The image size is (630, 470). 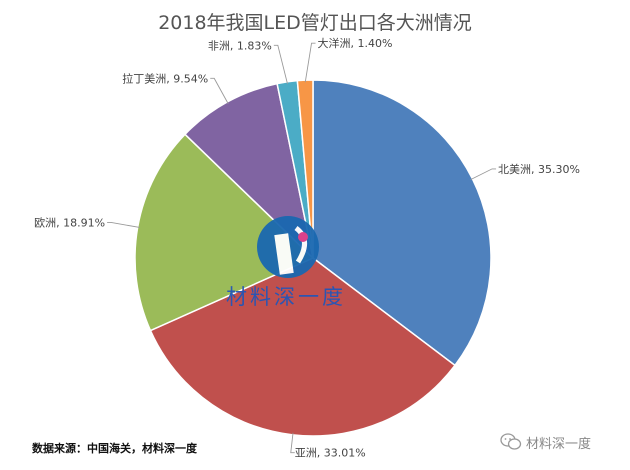 What do you see at coordinates (511, 442) in the screenshot?
I see `wechat-icon` at bounding box center [511, 442].